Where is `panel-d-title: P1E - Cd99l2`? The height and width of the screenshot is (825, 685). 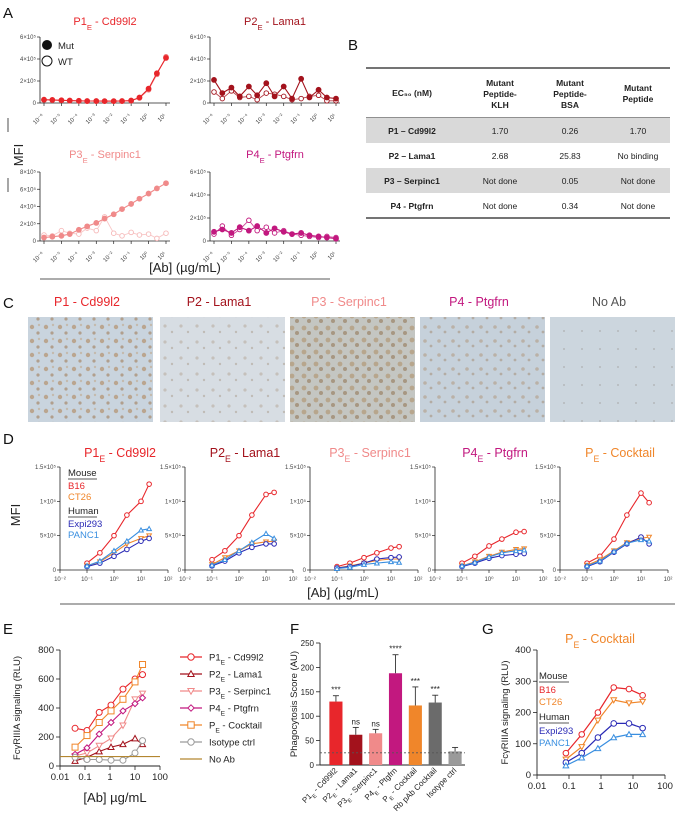
panel-d-title: P1E - Cd99l2 is located at coordinates (120, 455).